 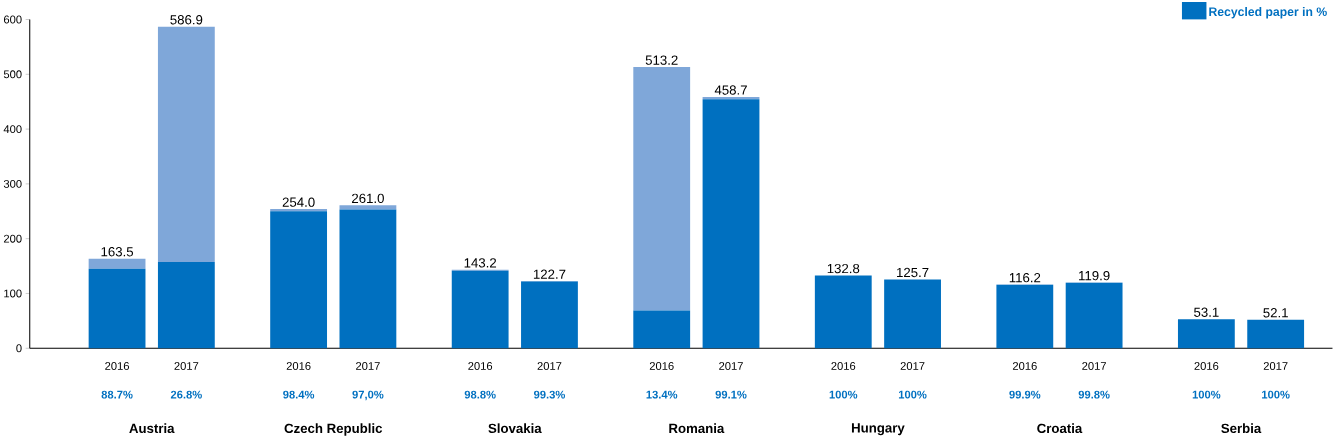 I want to click on text: Romania, so click(x=697, y=428).